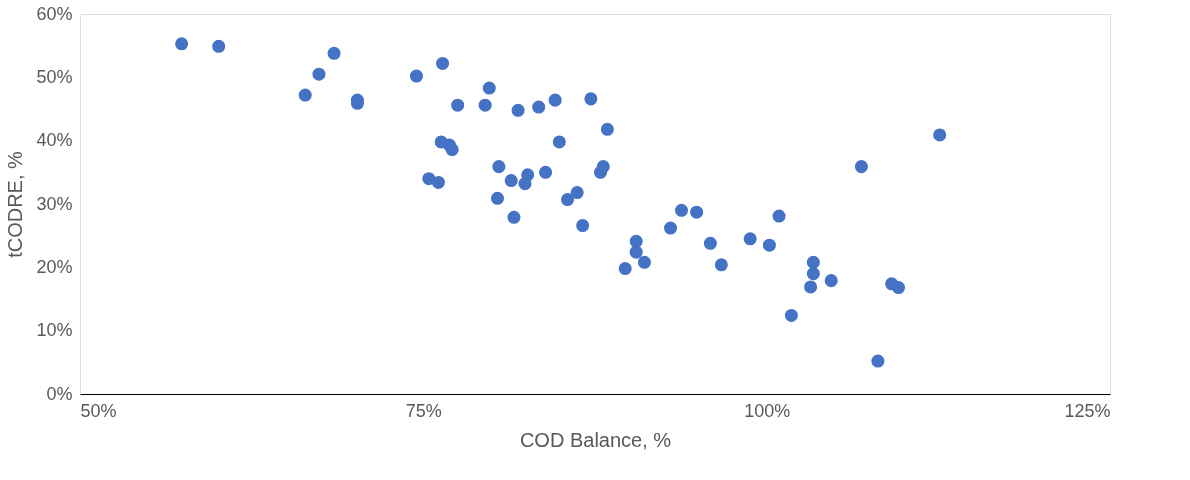 The height and width of the screenshot is (480, 1190). I want to click on y-tick-label: 20%, so click(54, 266).